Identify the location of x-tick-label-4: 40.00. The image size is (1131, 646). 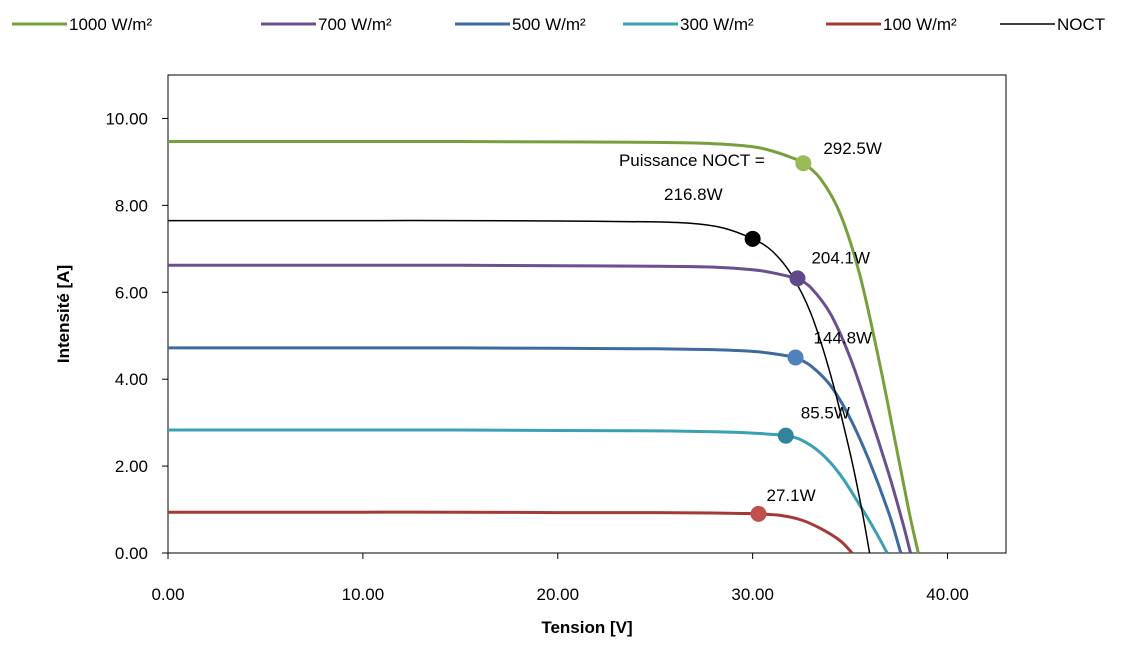
(947, 594).